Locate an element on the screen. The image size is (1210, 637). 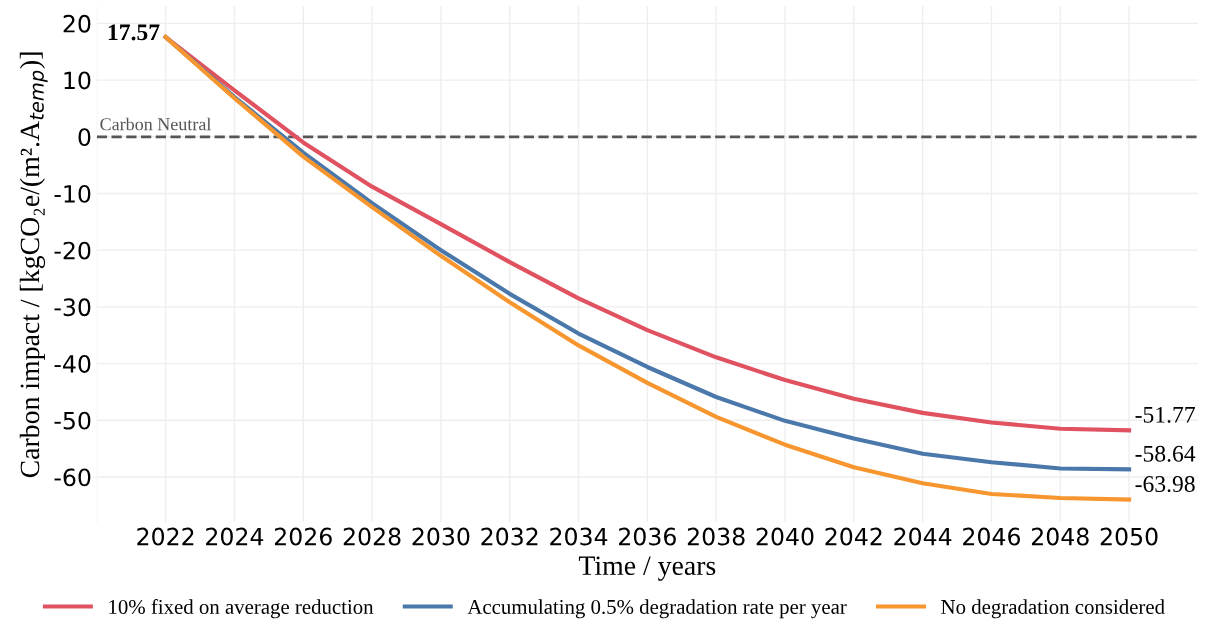
data-label: -58.64 is located at coordinates (1165, 453).